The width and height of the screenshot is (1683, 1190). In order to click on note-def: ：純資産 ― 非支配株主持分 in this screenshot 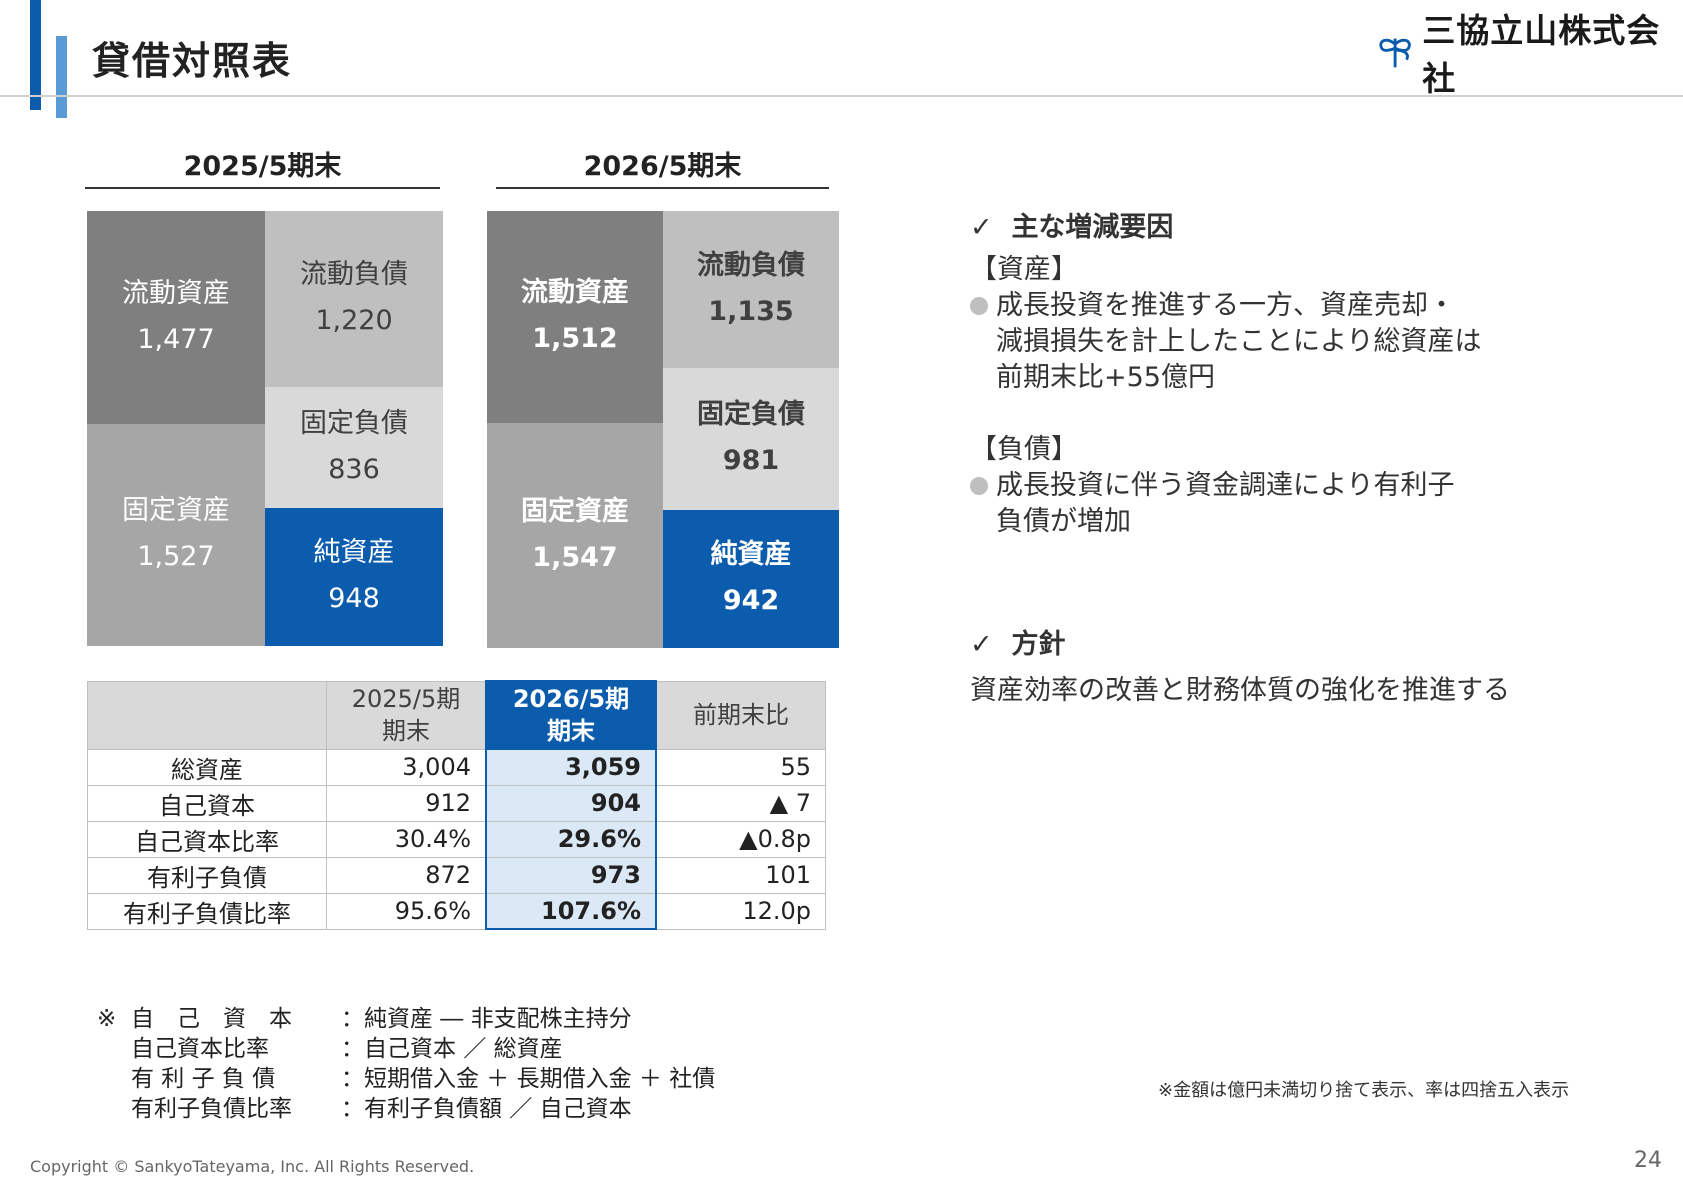, I will do `click(486, 1019)`.